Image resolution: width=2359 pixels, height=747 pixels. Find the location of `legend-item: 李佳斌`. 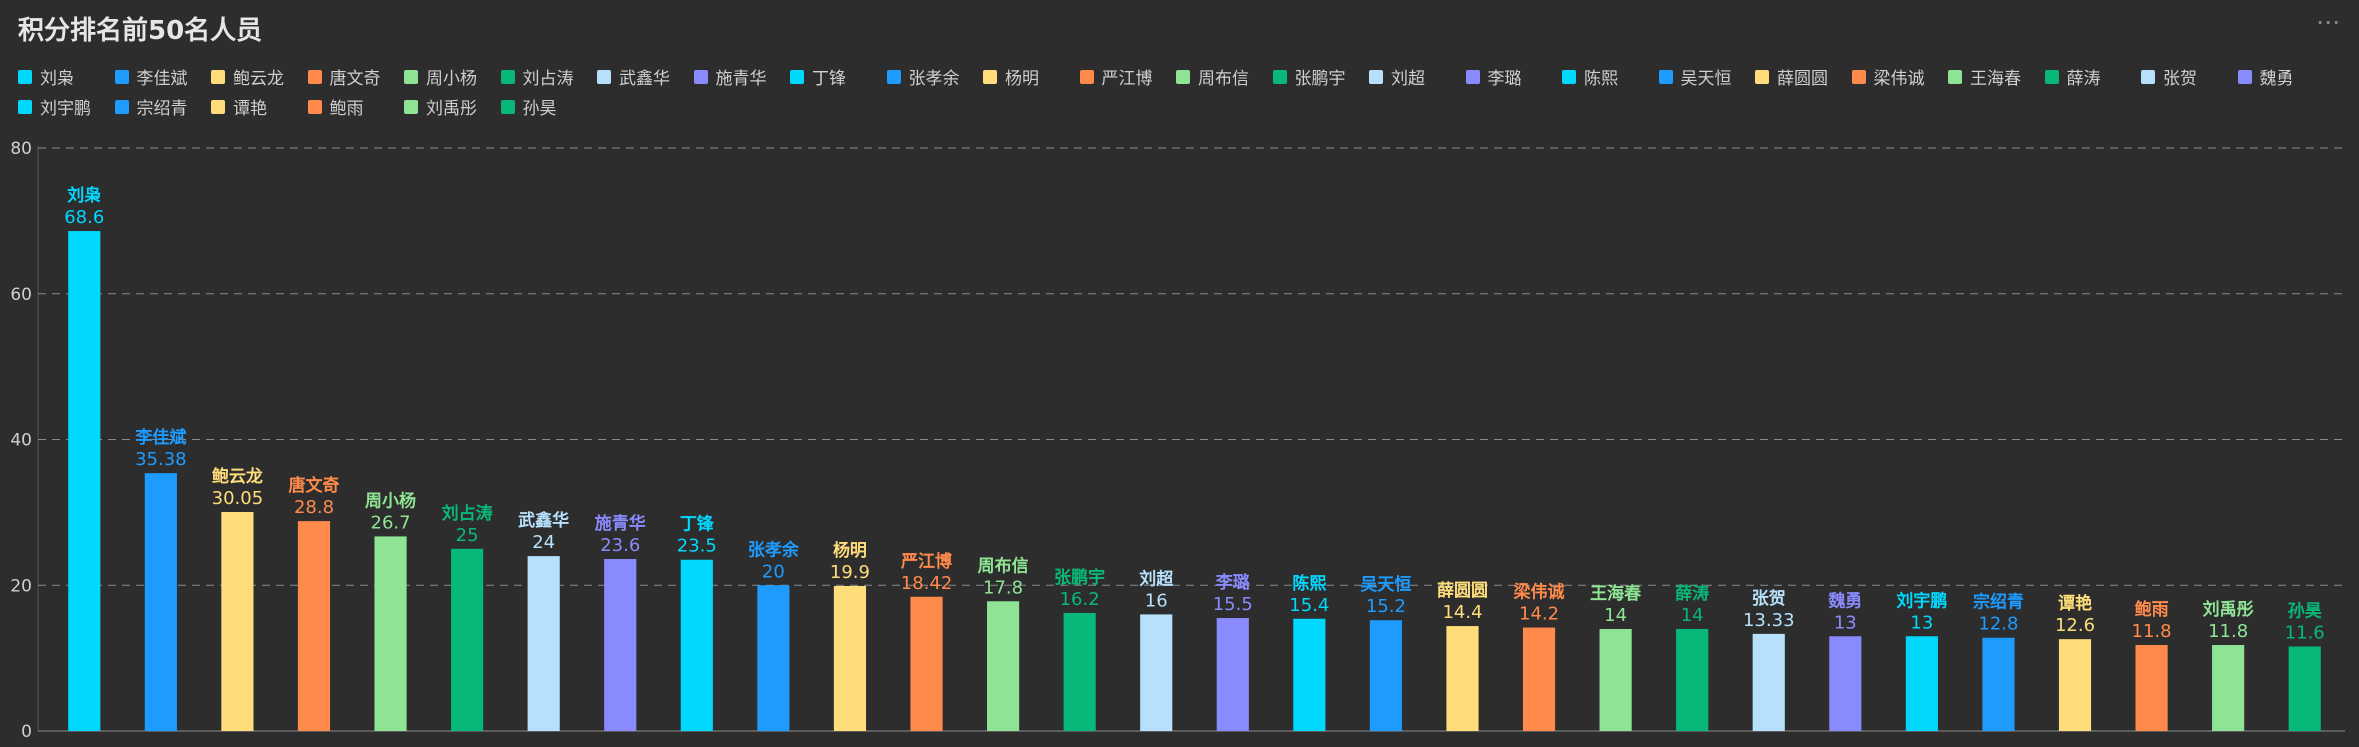

legend-item: 李佳斌 is located at coordinates (151, 76).